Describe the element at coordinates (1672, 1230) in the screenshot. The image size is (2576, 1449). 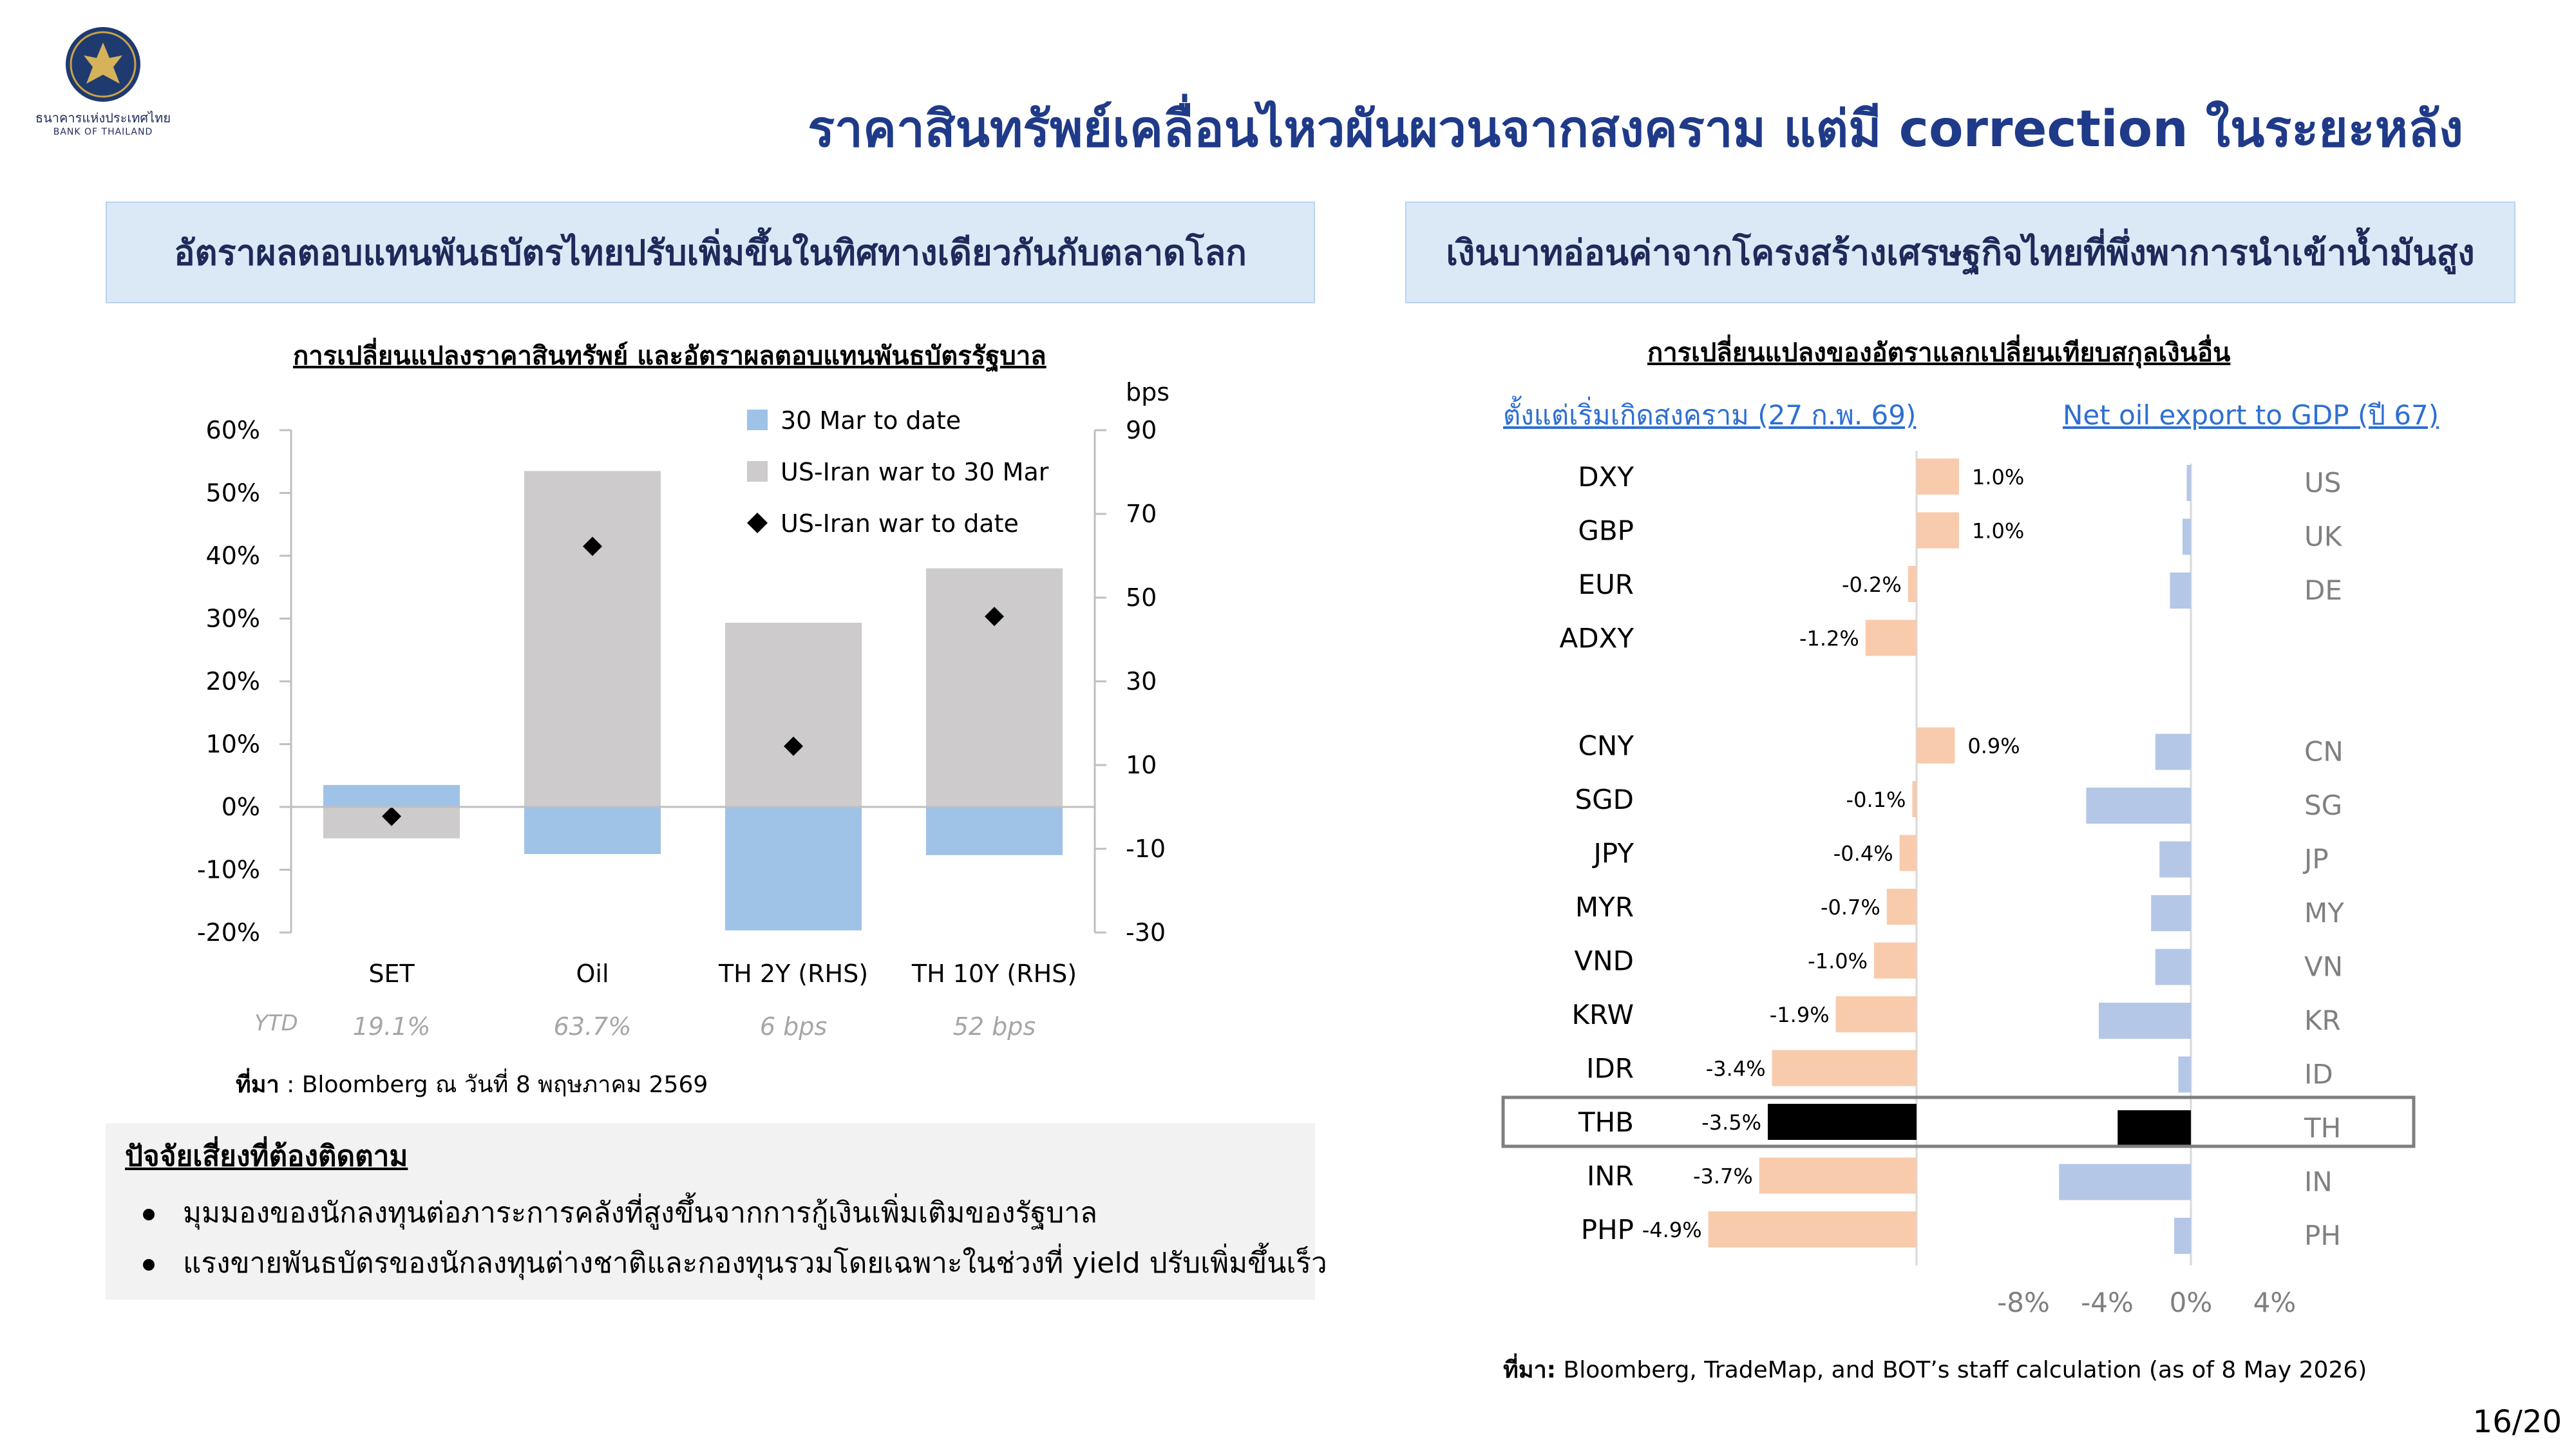
I see `fx-value-label: -4.9%` at that location.